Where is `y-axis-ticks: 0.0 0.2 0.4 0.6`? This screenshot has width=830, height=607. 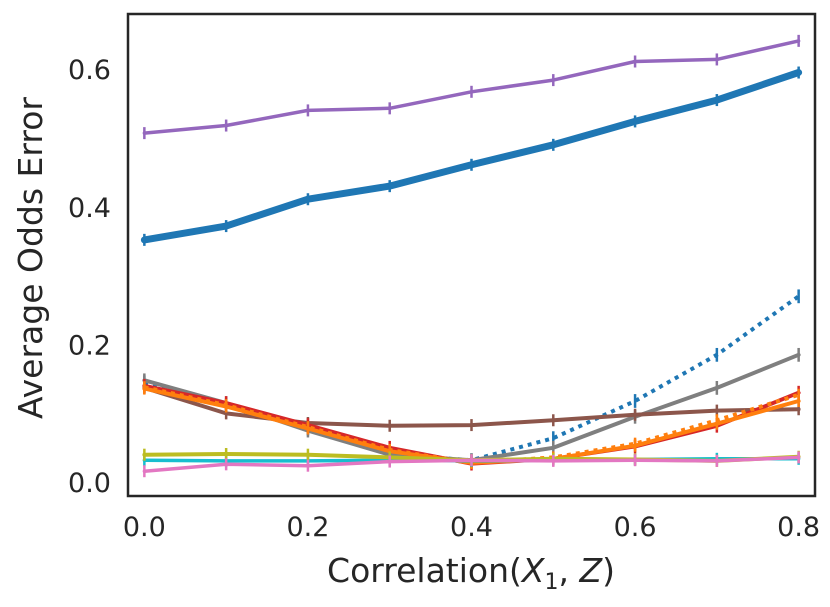 y-axis-ticks: 0.0 0.2 0.4 0.6 is located at coordinates (89, 277).